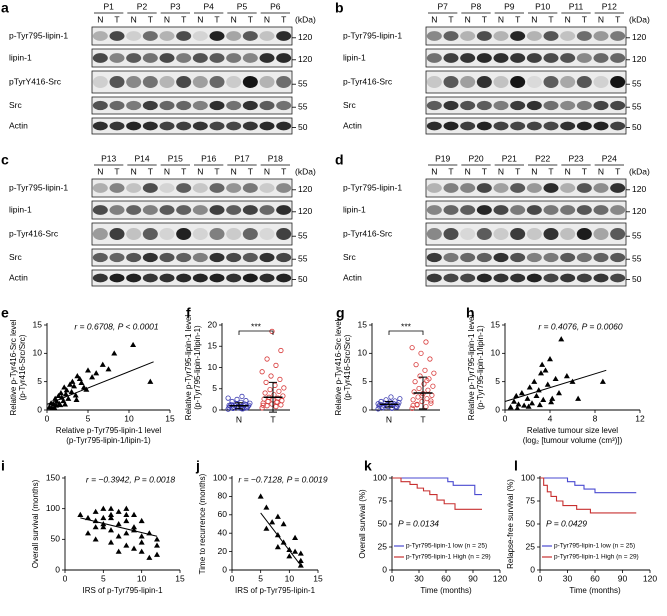 This screenshot has width=667, height=616. Describe the element at coordinates (352, 277) in the screenshot. I see `row-label: Actin` at that location.